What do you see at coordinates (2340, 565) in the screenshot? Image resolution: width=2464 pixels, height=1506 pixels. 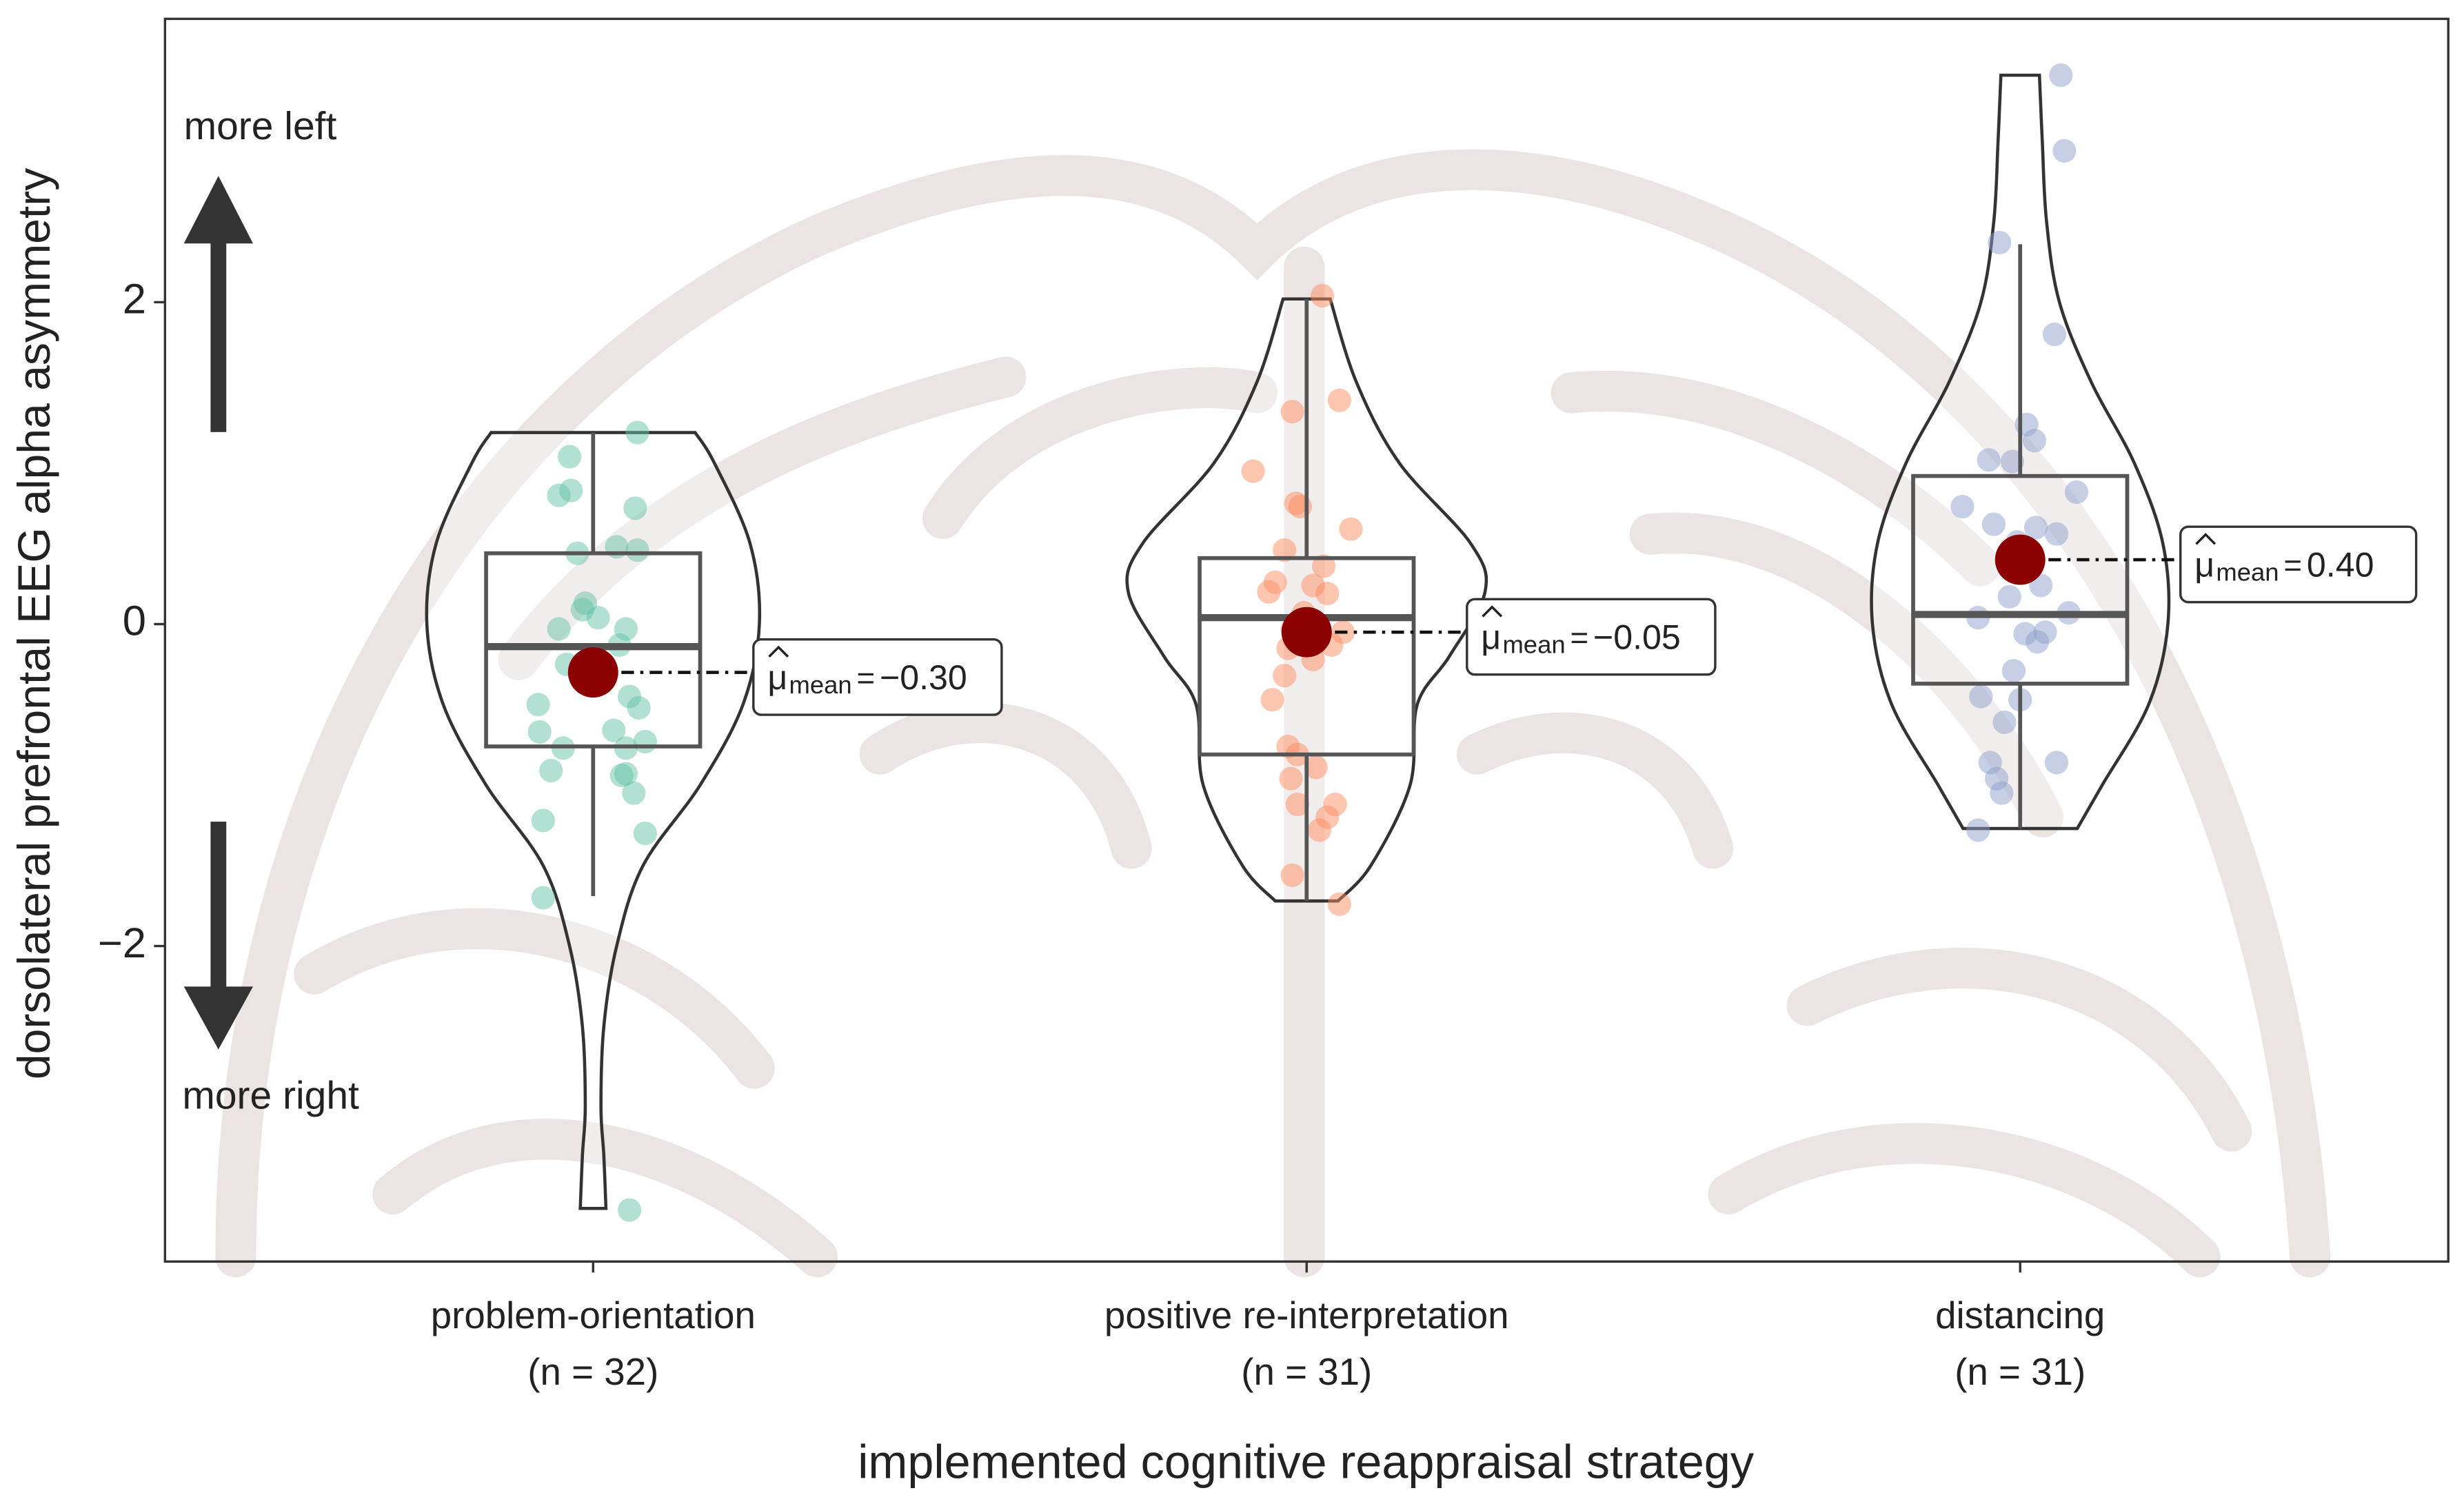 I see `mean-value: 0.40` at bounding box center [2340, 565].